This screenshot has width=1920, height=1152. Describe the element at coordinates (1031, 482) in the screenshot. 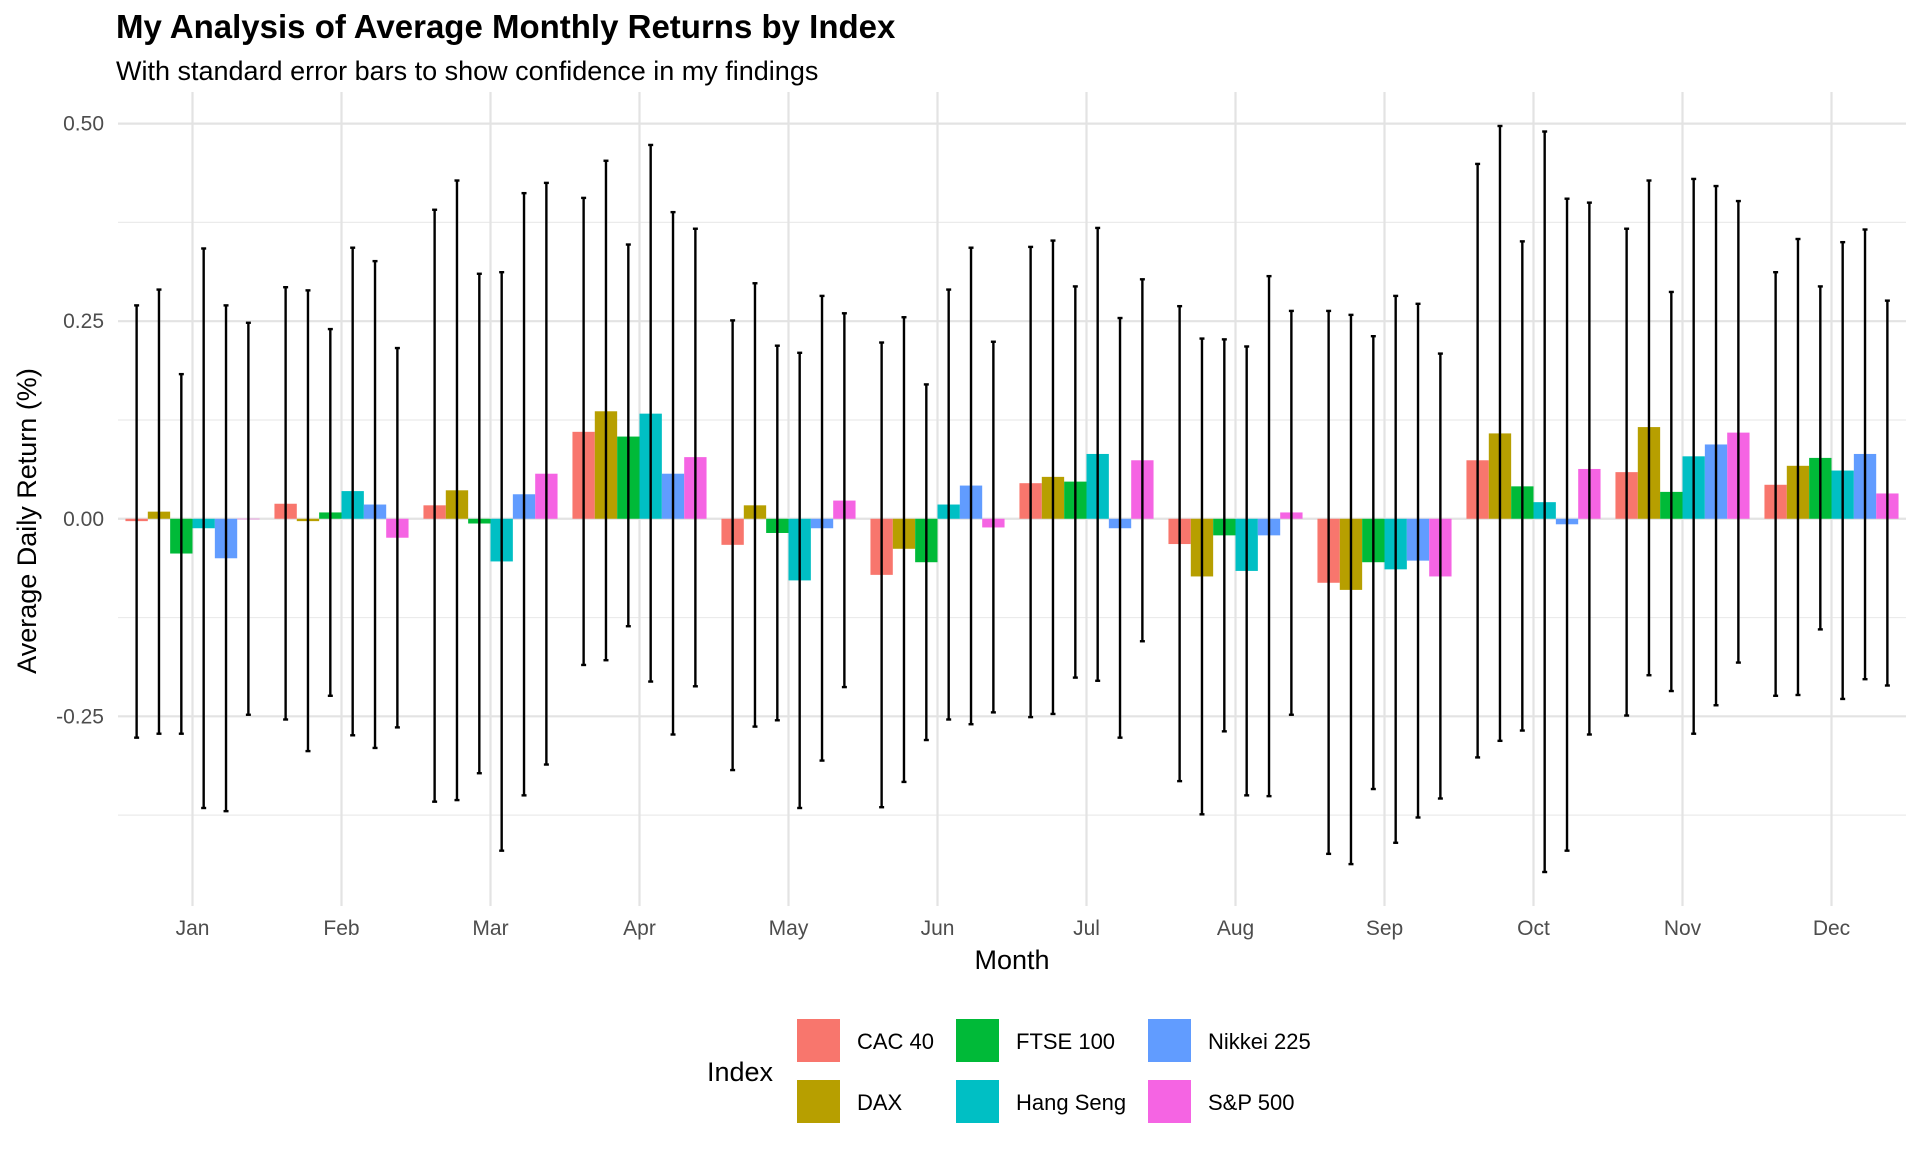

I see `error-bar-cac-40-jul` at that location.